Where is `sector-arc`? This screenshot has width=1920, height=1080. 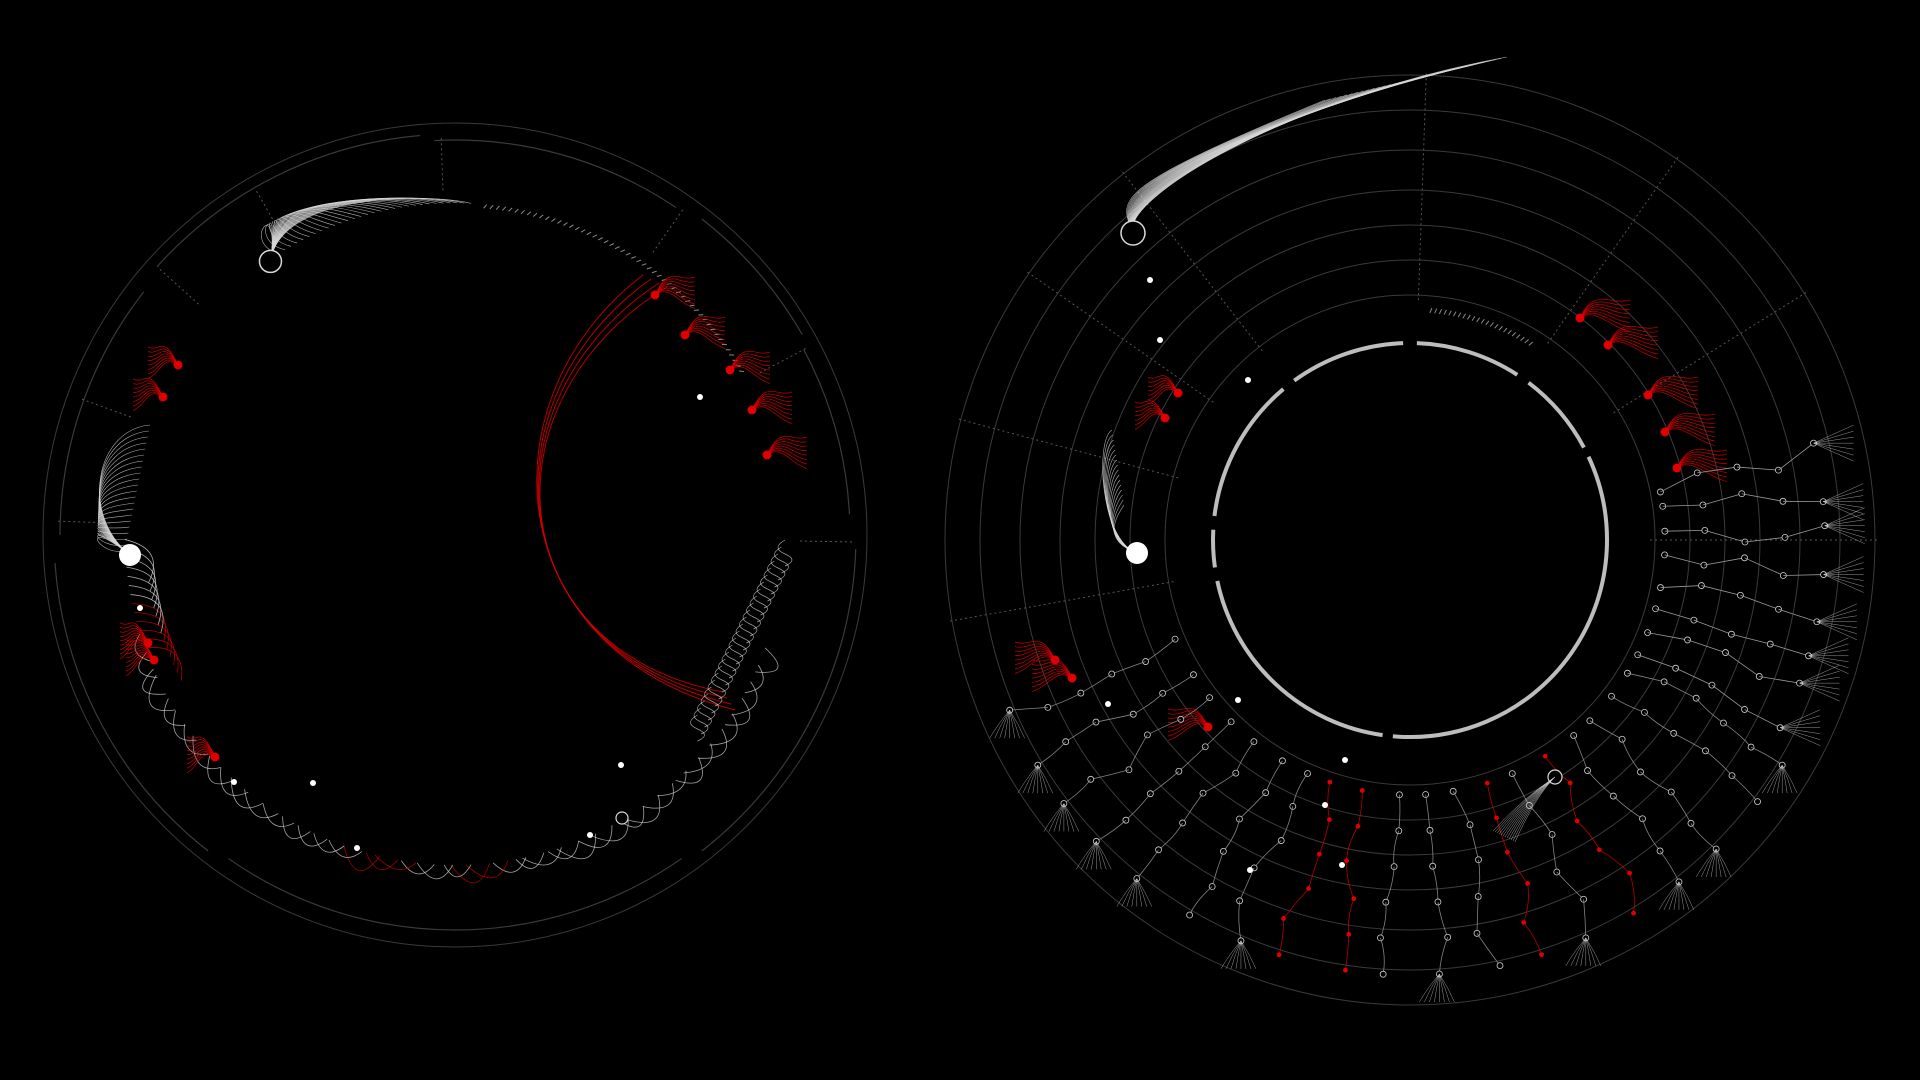
sector-arc is located at coordinates (555, 174).